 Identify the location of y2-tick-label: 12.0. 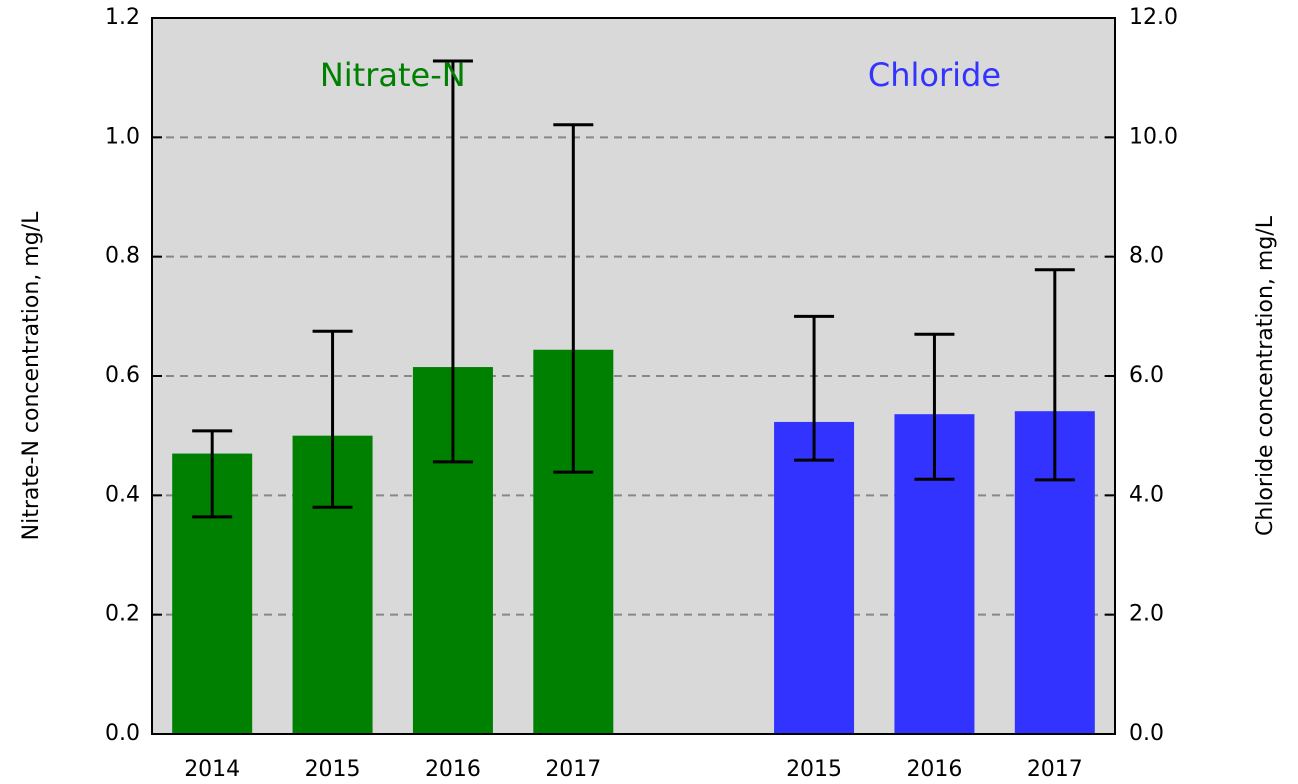
(1153, 17).